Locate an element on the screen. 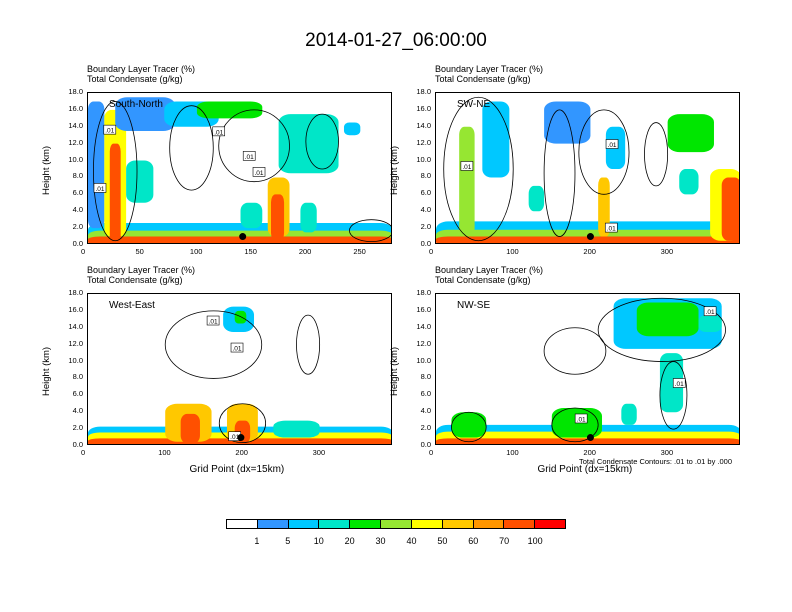 Image resolution: width=792 pixels, height=612 pixels. x-axis-label: Grid Point (dx=15km) is located at coordinates (585, 469).